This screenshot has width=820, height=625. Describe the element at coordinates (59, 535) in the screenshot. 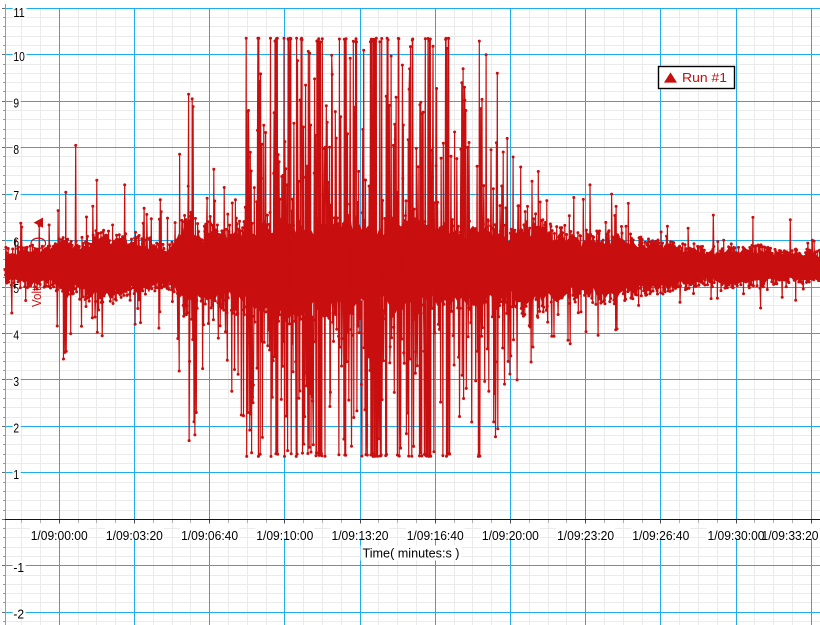

I see `svg-text: 1/09:00:00` at that location.